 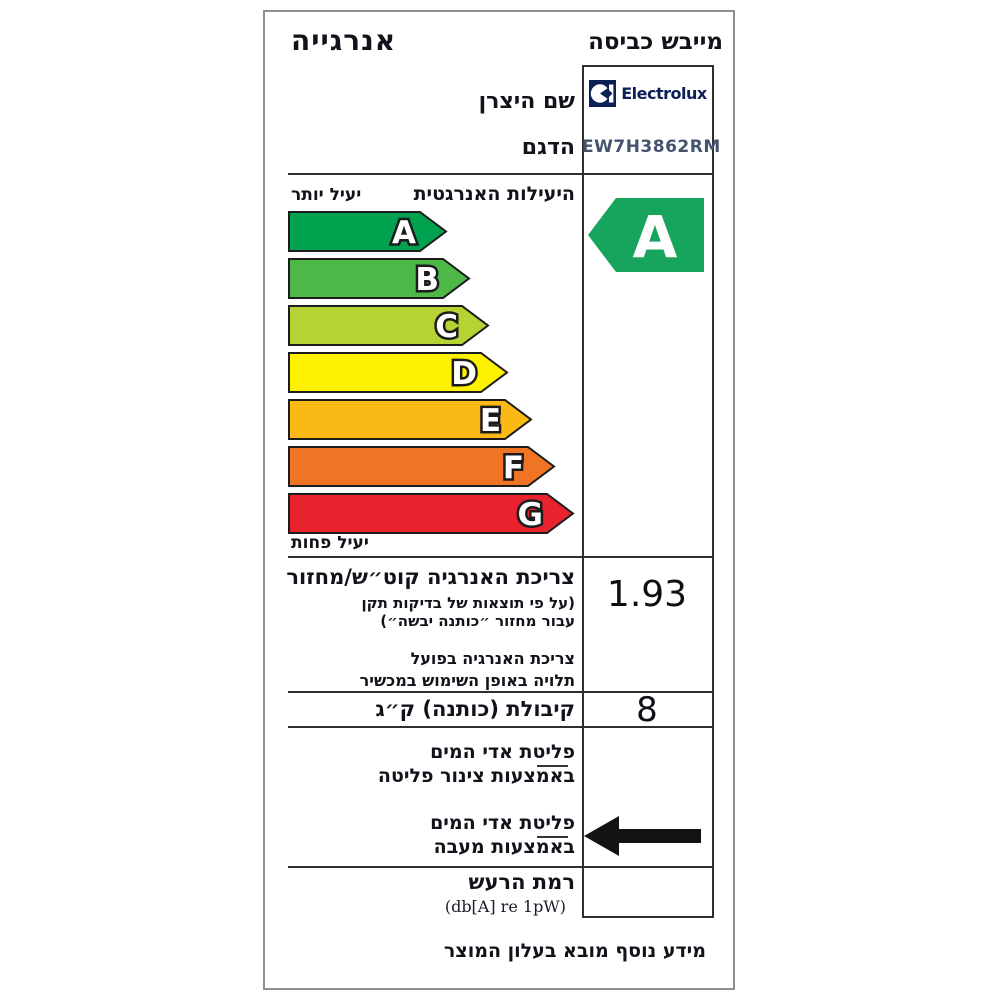 What do you see at coordinates (526, 101) in the screenshot?
I see `manufacturer-label: שם היצרן` at bounding box center [526, 101].